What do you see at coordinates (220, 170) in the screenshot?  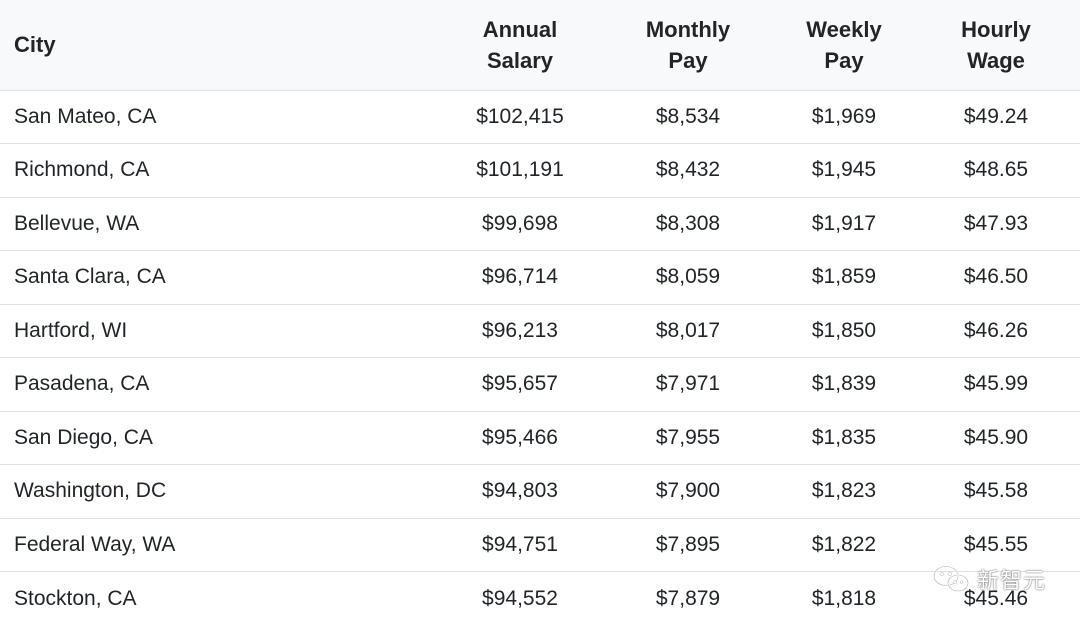 I see `cell-city: Richmond, CA` at bounding box center [220, 170].